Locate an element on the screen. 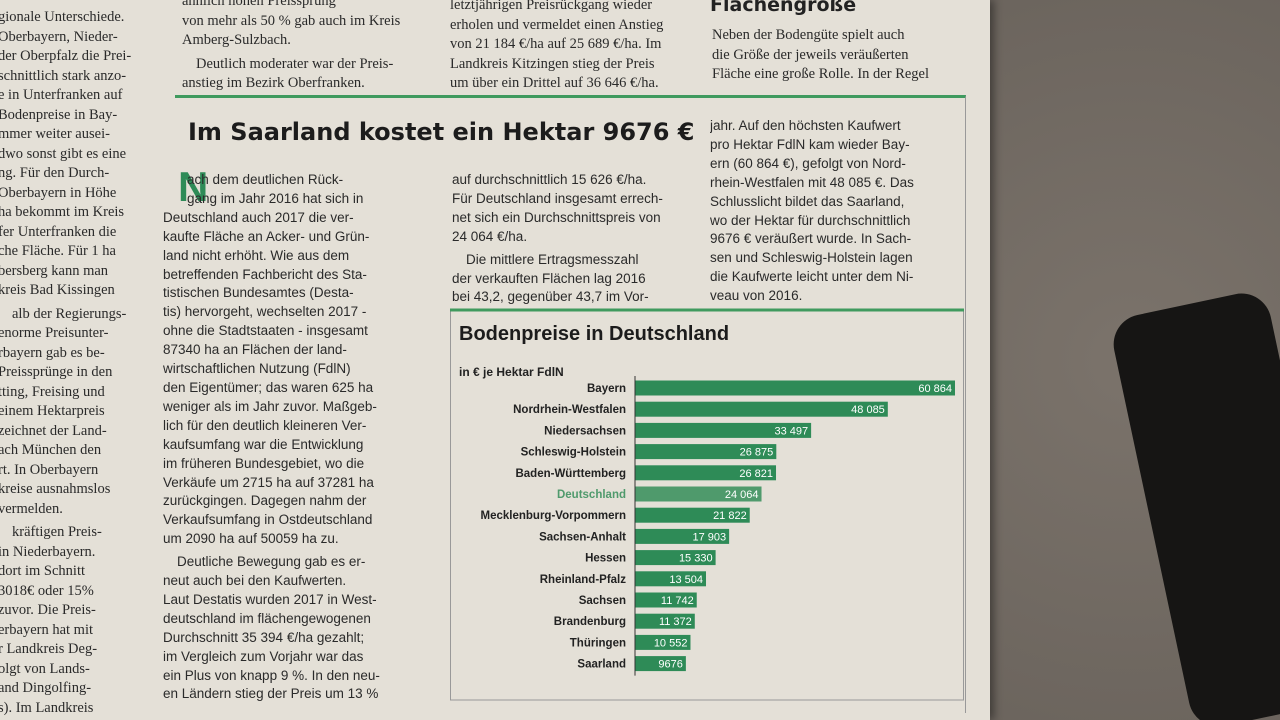  text-line: s). Im Landkreis is located at coordinates (47, 707).